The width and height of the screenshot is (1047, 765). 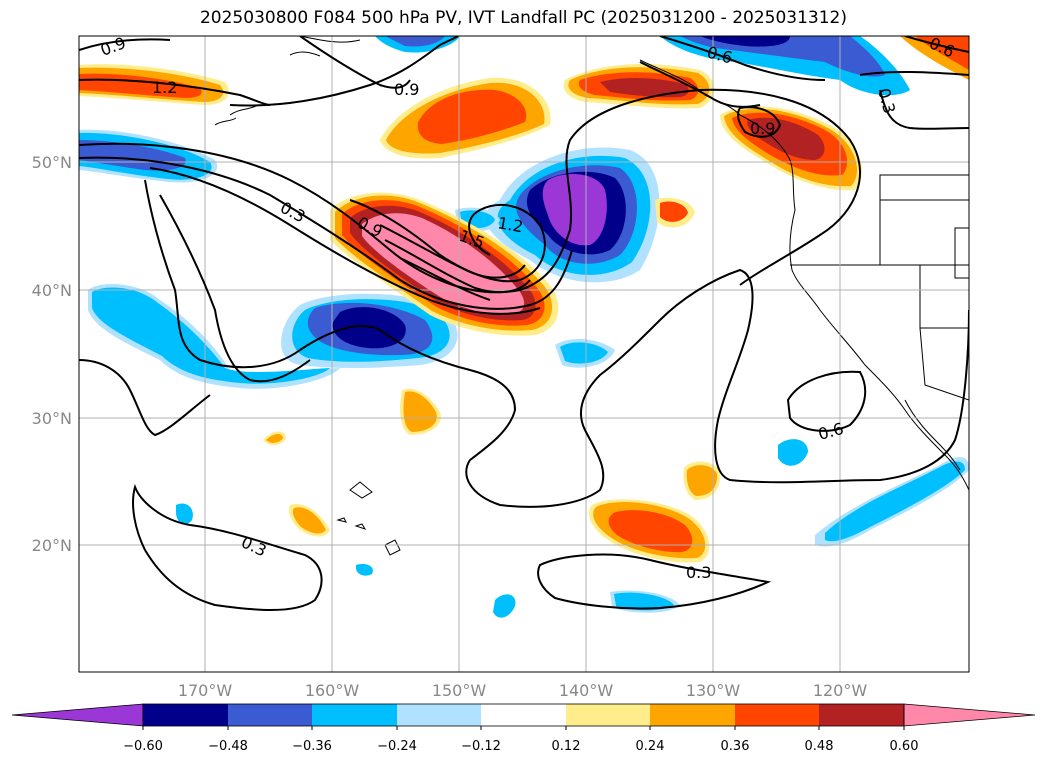 What do you see at coordinates (143, 746) in the screenshot?
I see `colorbar-tick-label: −0.60` at bounding box center [143, 746].